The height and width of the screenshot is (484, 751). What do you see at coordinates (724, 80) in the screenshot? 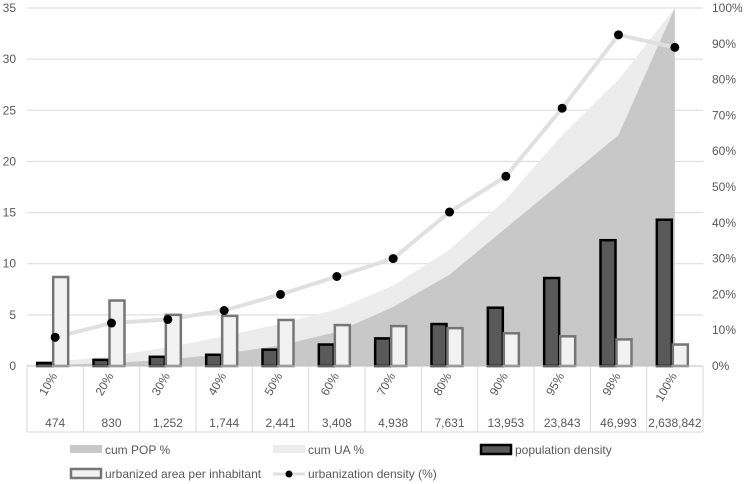
I see `y-right-tick-label: 80%` at bounding box center [724, 80].